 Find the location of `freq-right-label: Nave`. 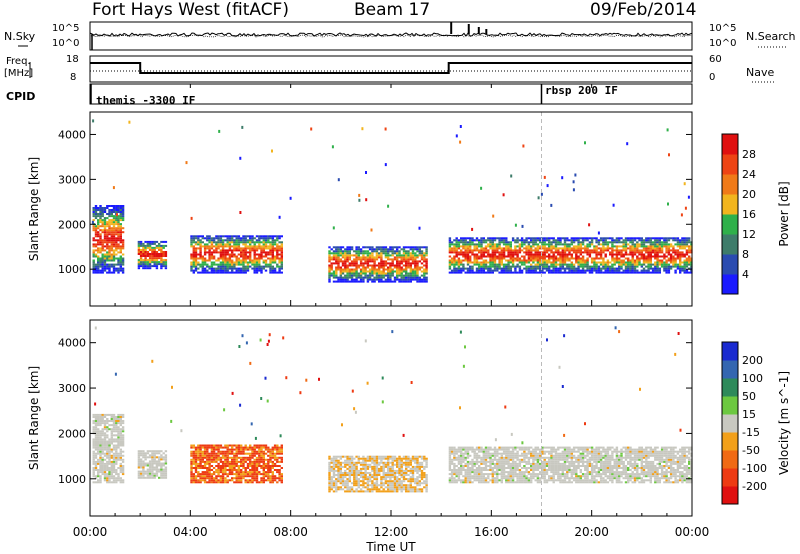

freq-right-label: Nave is located at coordinates (760, 72).